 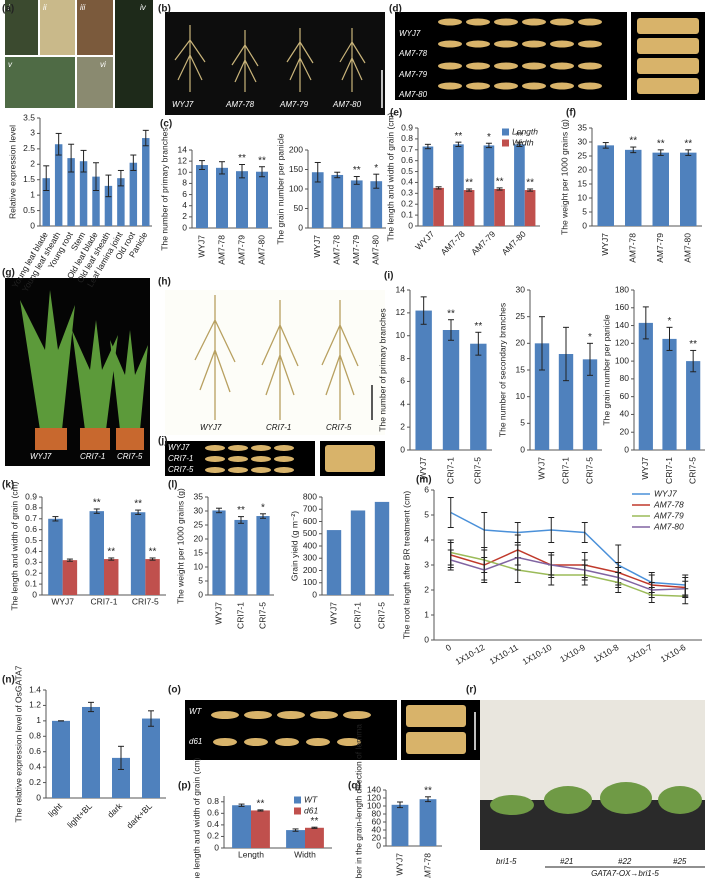 I want to click on panel-label: (m), so click(x=424, y=480).